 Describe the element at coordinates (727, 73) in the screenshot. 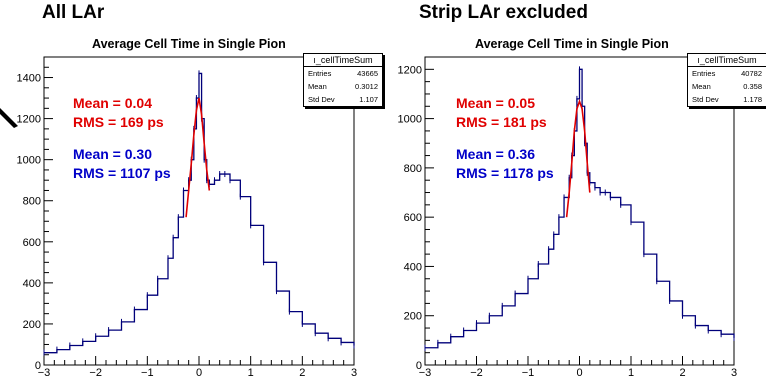

I see `stats-row-entries: Entries 40782` at that location.